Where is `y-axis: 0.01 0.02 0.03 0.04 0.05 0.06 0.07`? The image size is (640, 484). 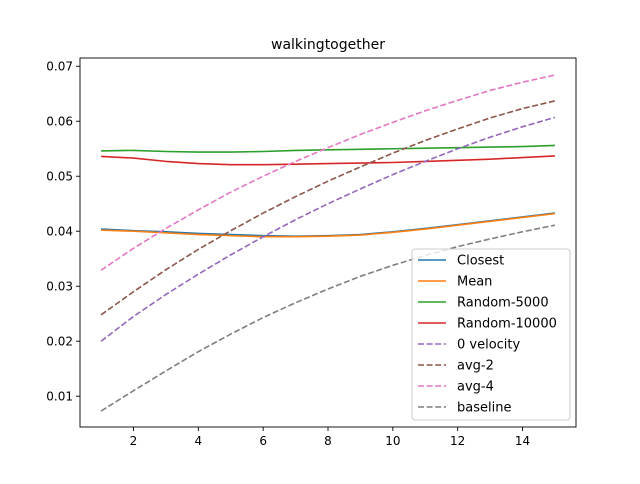 y-axis: 0.01 0.02 0.03 0.04 0.05 0.06 0.07 is located at coordinates (63, 232).